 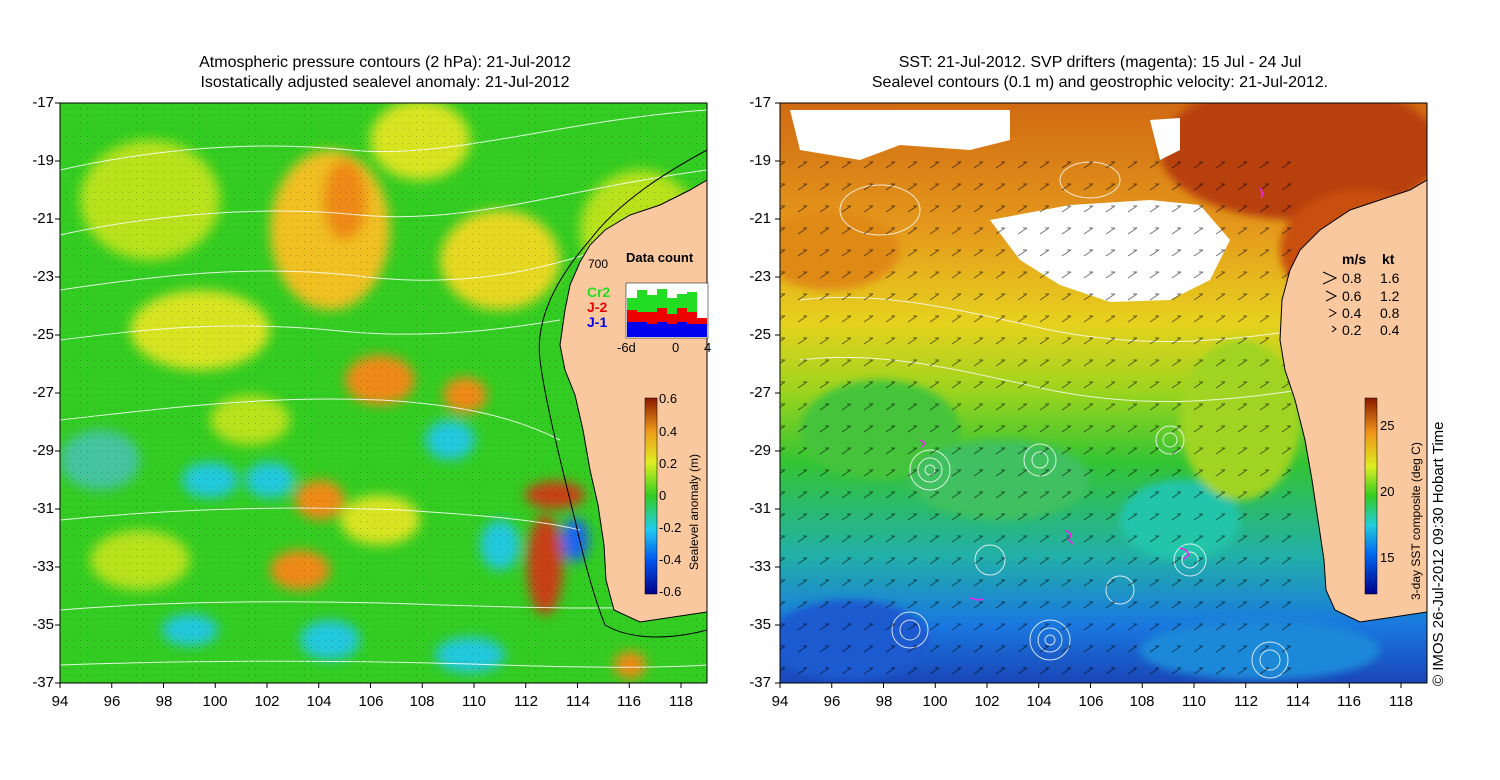 What do you see at coordinates (43, 508) in the screenshot?
I see `left-ytick: -31` at bounding box center [43, 508].